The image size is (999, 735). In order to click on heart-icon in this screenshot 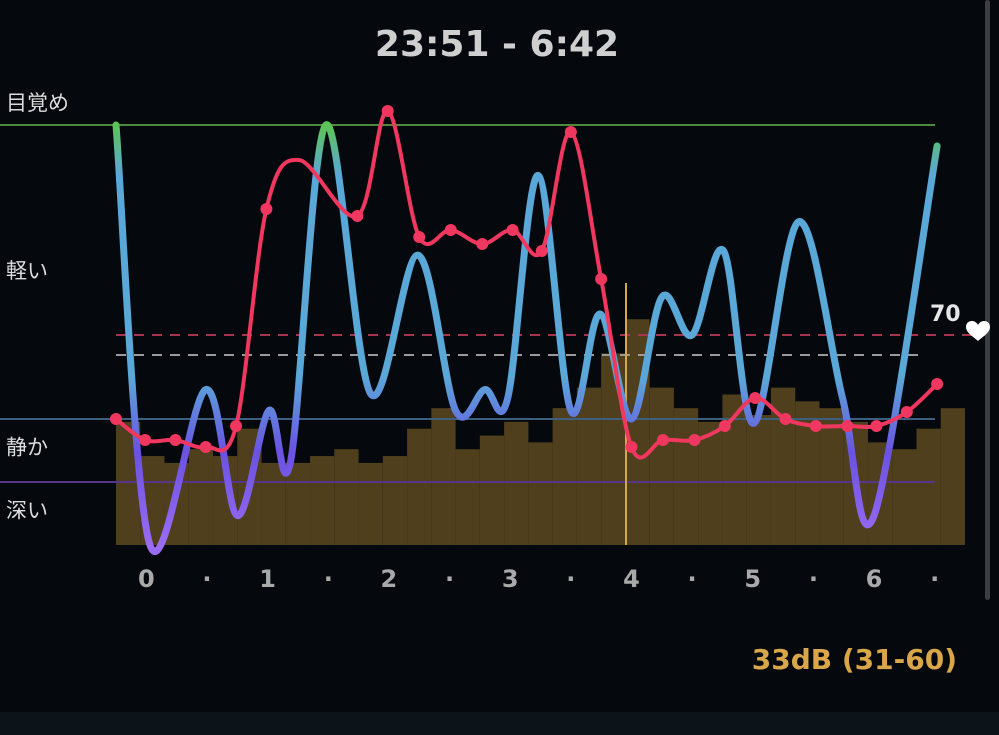, I will do `click(978, 331)`.